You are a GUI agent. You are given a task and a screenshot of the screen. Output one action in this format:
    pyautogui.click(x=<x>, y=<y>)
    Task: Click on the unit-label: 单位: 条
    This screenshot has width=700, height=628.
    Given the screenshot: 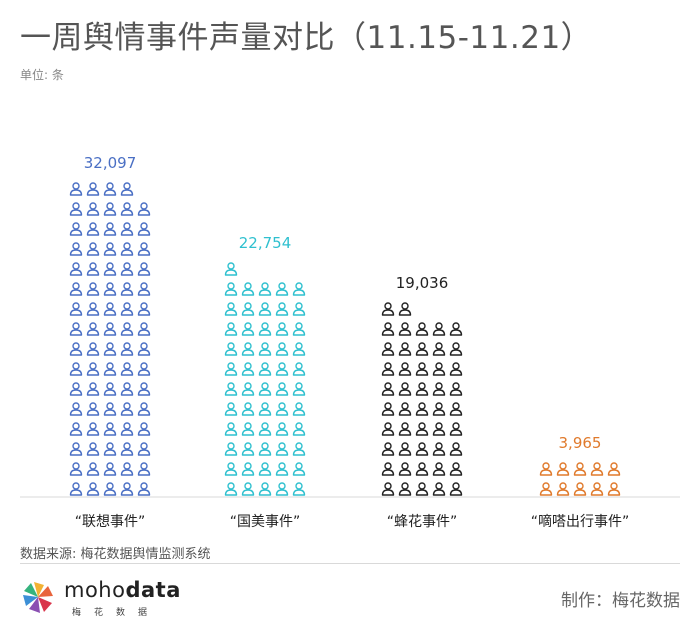 What is the action you would take?
    pyautogui.click(x=42, y=75)
    